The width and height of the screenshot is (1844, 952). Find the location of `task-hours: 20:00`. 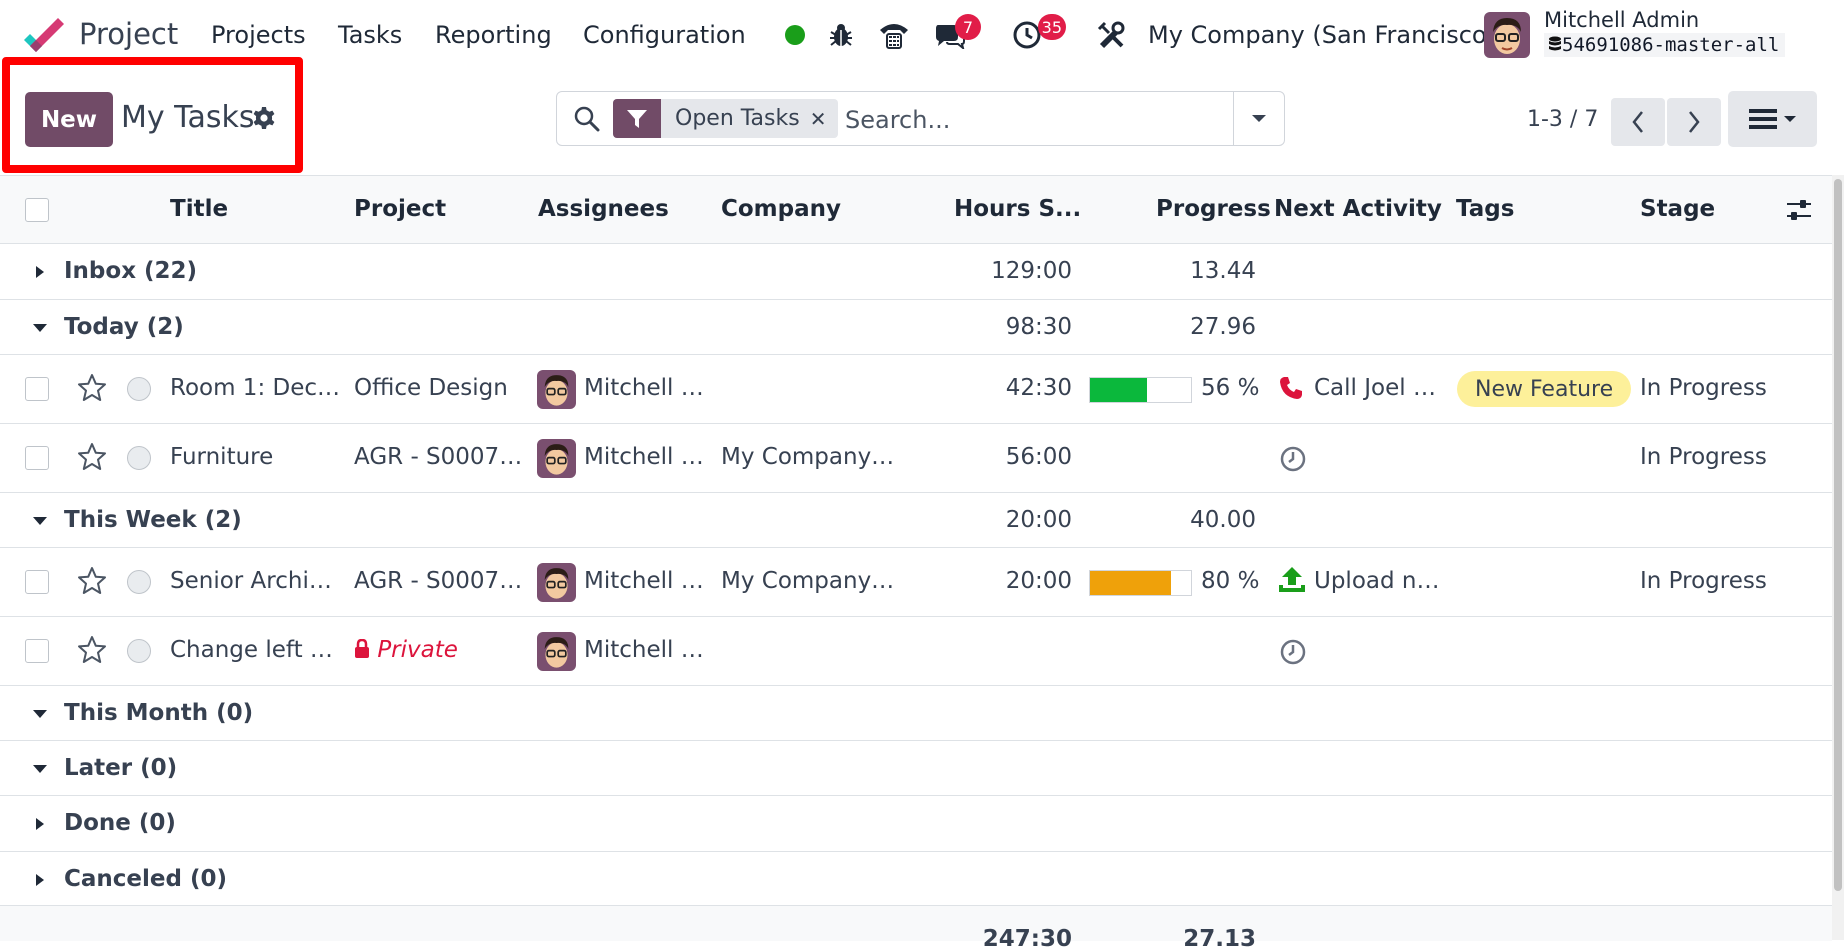

task-hours: 20:00 is located at coordinates (1038, 581).